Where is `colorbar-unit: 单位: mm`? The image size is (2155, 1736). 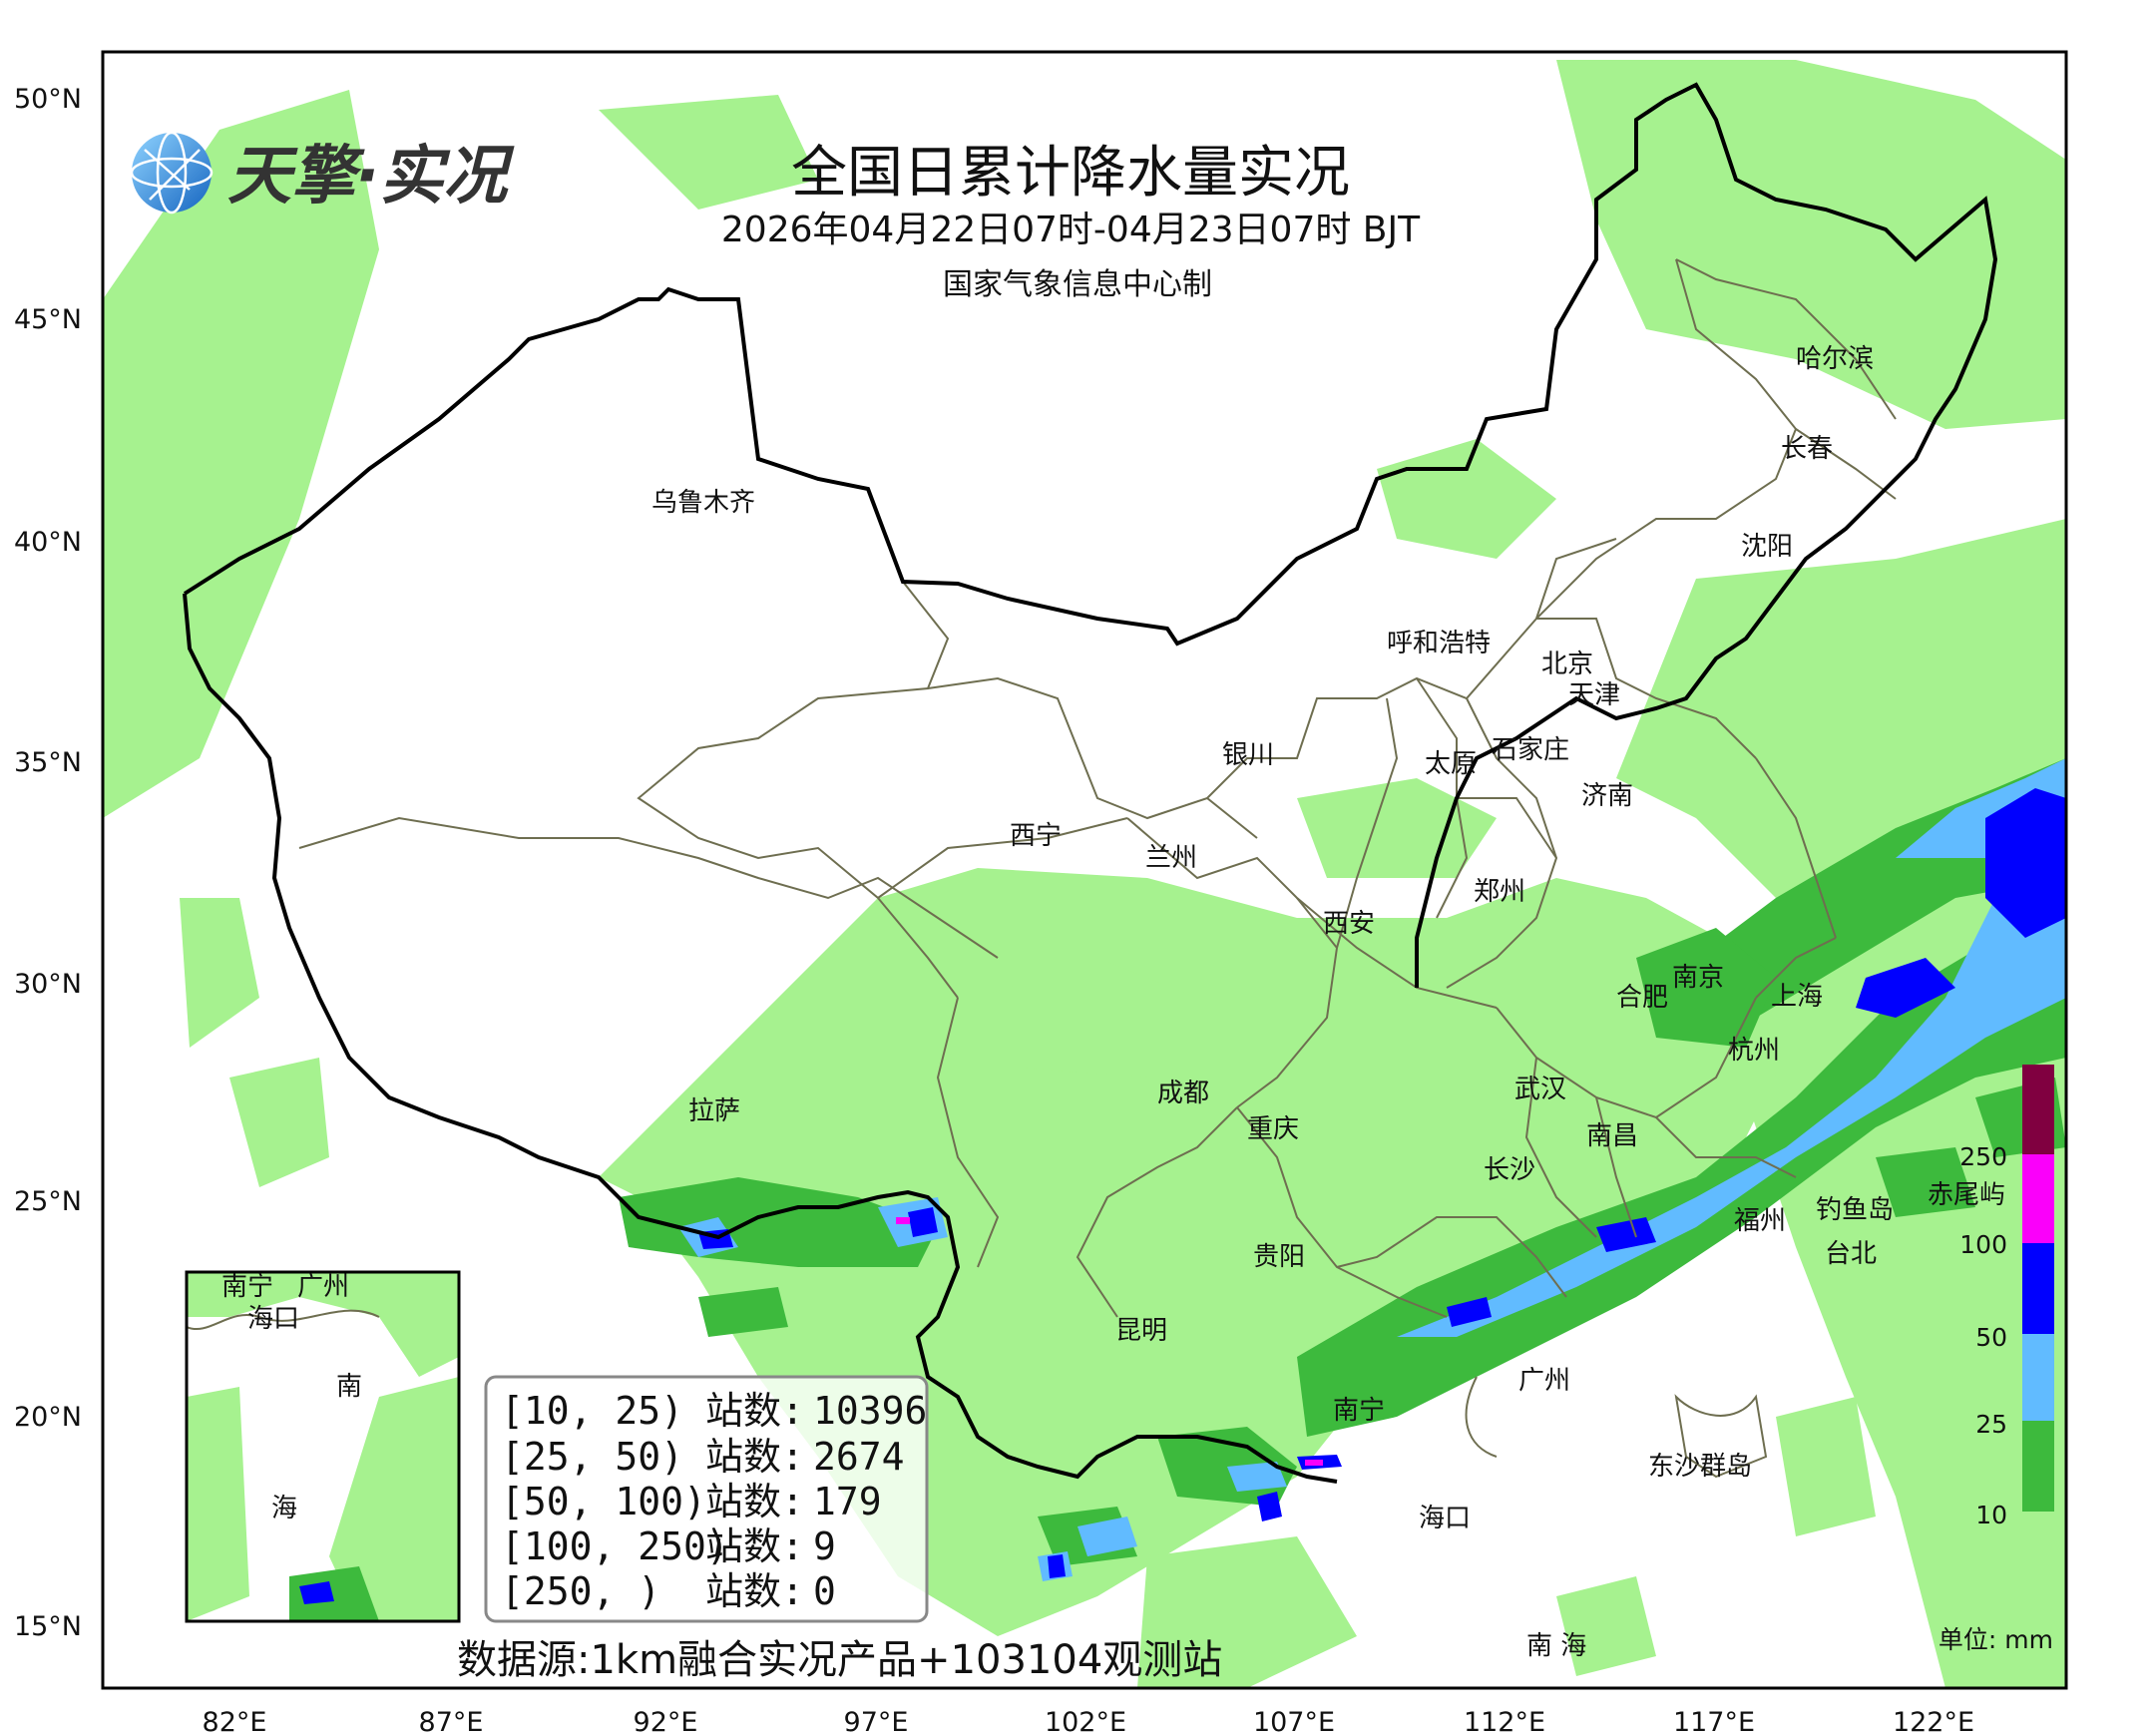
colorbar-unit: 单位: mm is located at coordinates (1996, 1639).